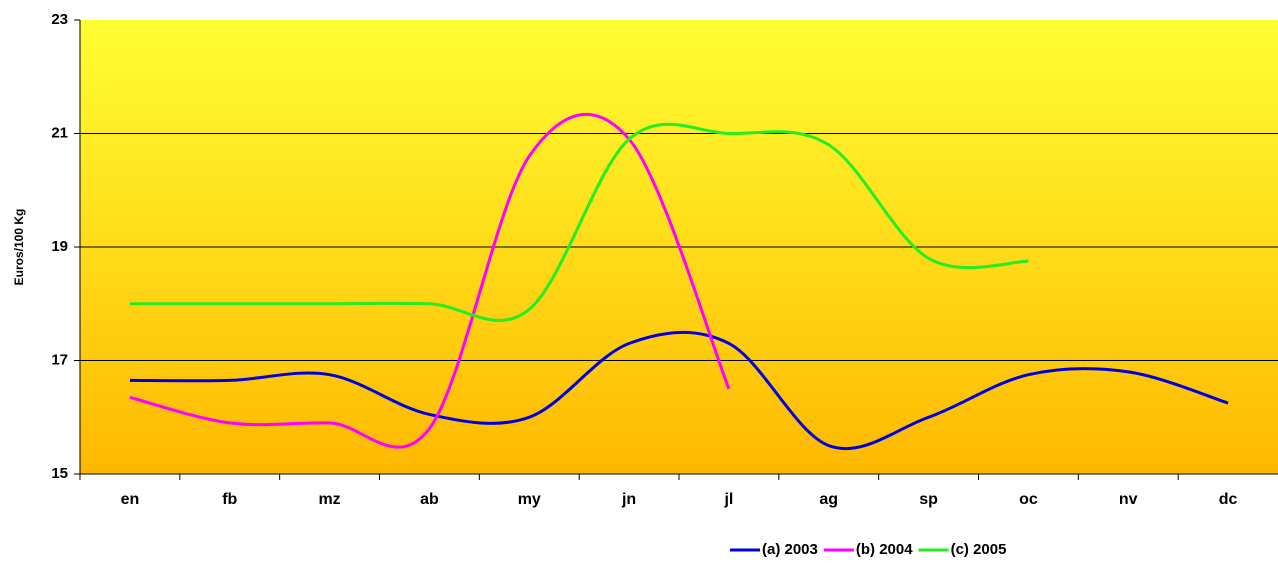  What do you see at coordinates (59, 19) in the screenshot?
I see `y-tick-label: 23` at bounding box center [59, 19].